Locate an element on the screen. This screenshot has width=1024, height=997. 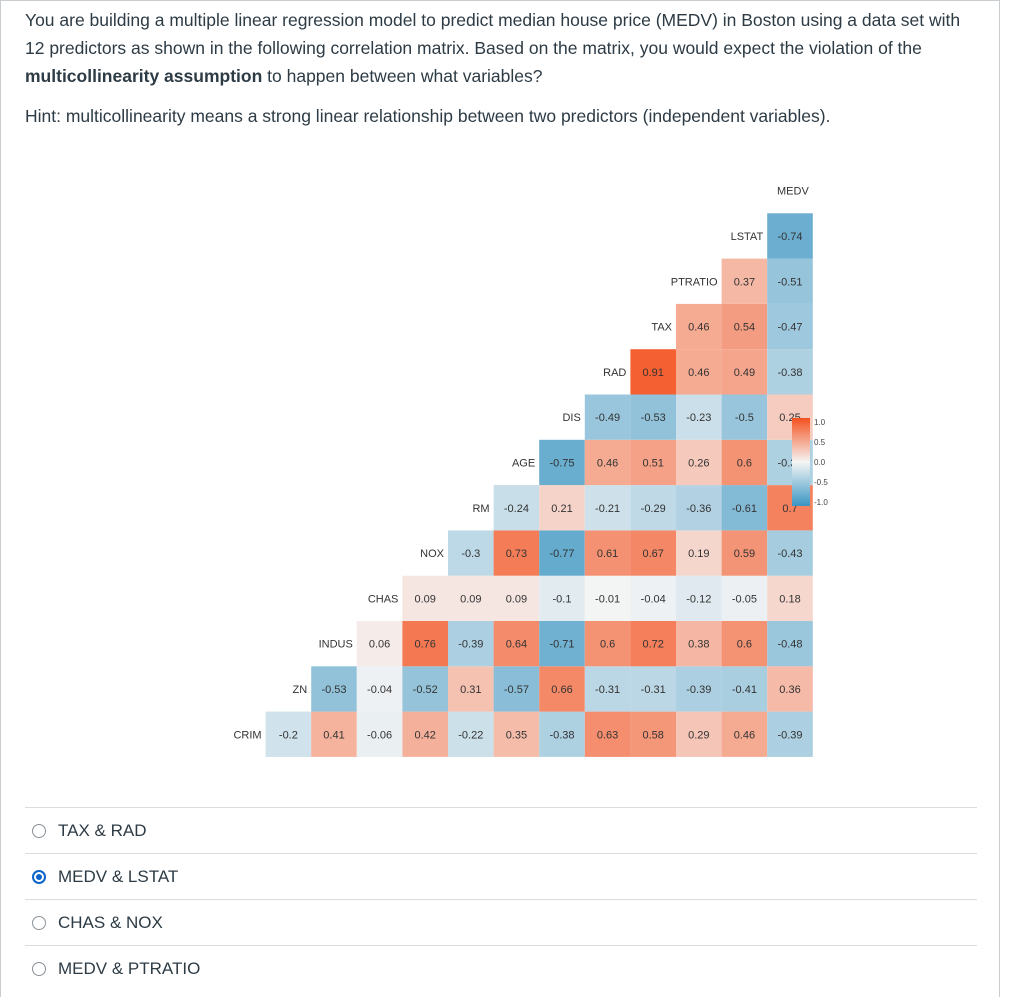
cell-age-rad is located at coordinates (607, 462).